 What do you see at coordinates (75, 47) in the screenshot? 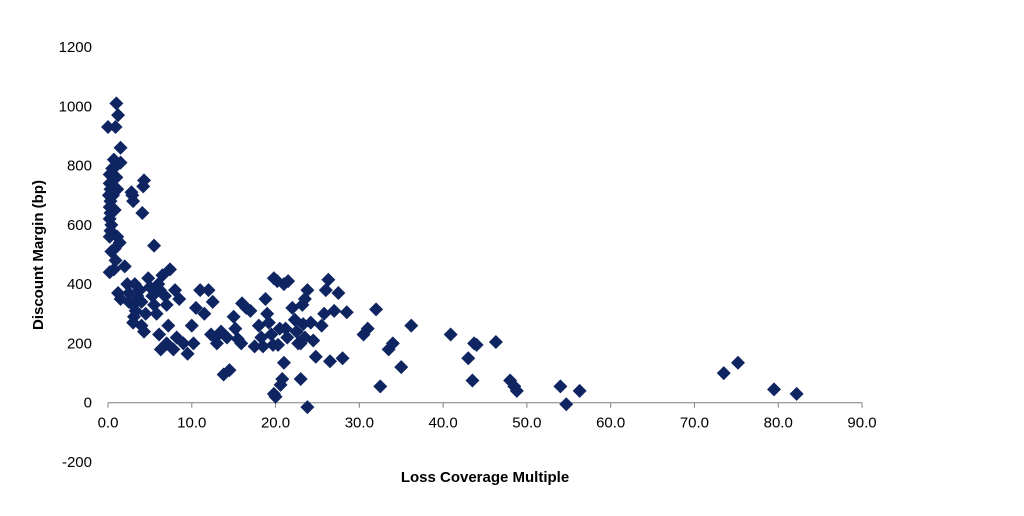
I see `y-tick-label: 1200` at bounding box center [75, 47].